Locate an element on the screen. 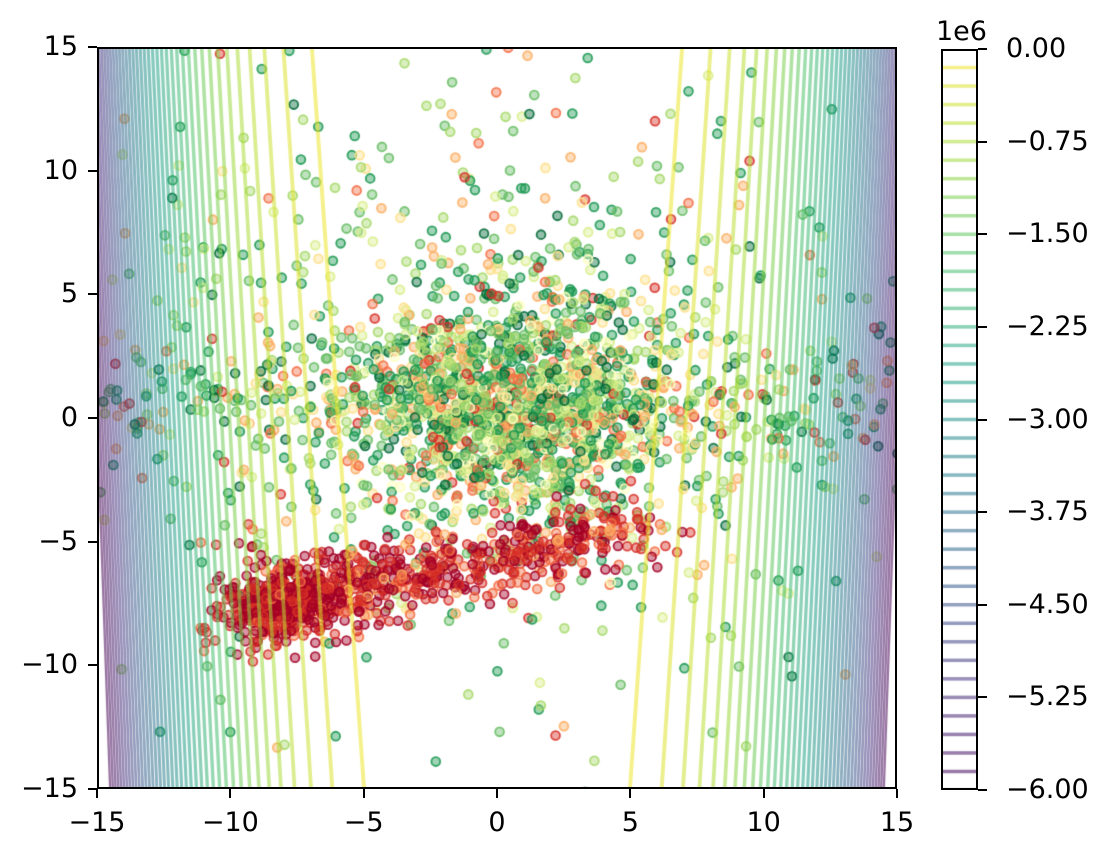 The height and width of the screenshot is (856, 1103). colorbar-tick-label: −2.25 is located at coordinates (1047, 326).